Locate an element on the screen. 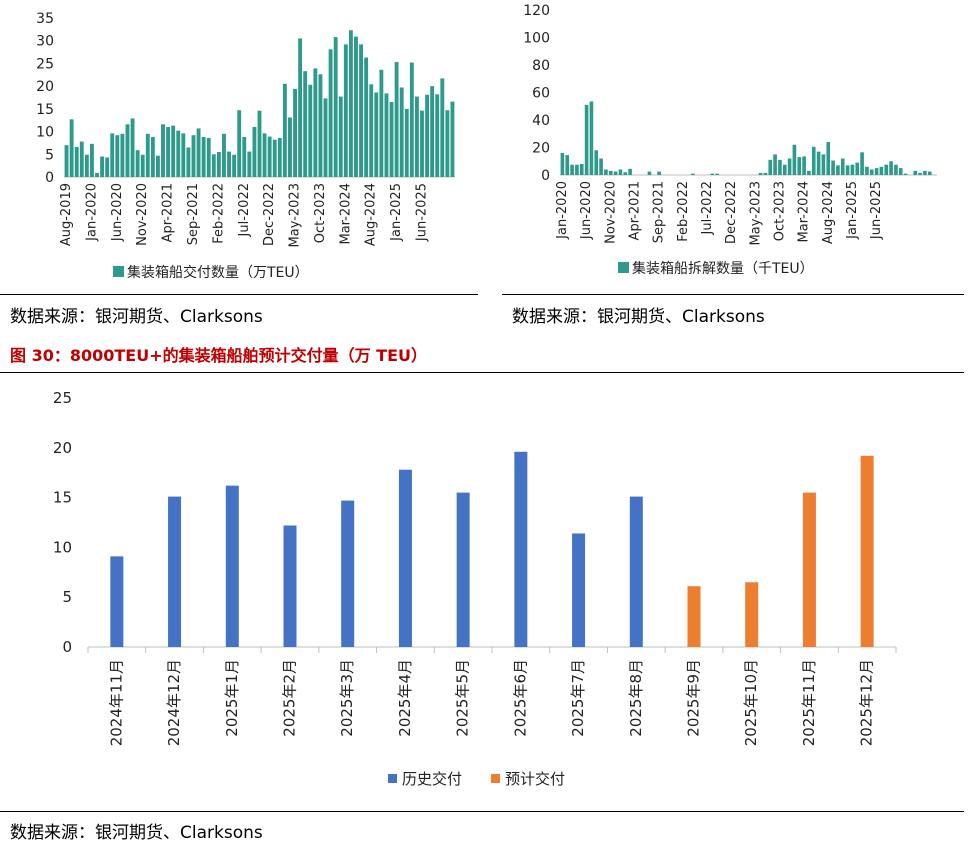  y-tick-label: 35 is located at coordinates (45, 19).